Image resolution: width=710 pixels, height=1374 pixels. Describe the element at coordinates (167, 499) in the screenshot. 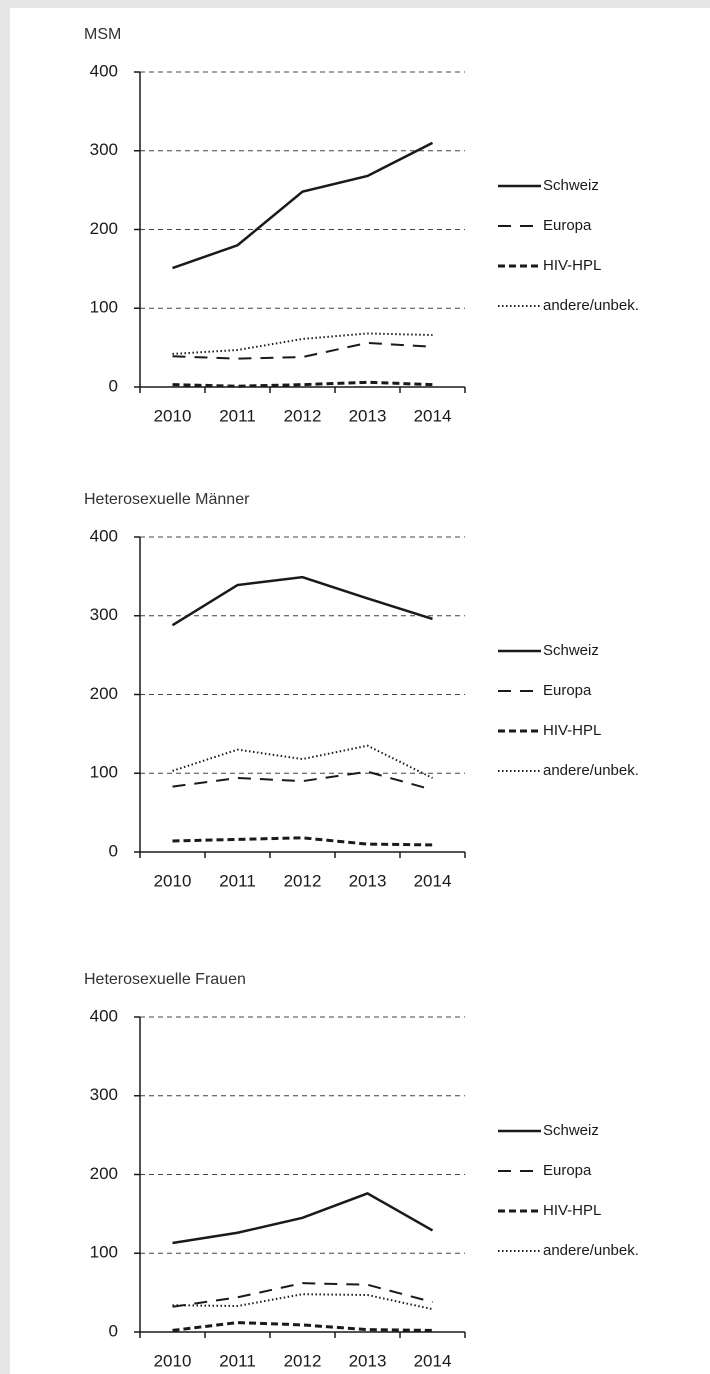

I see `chart-title: Heterosexuelle Männer` at that location.